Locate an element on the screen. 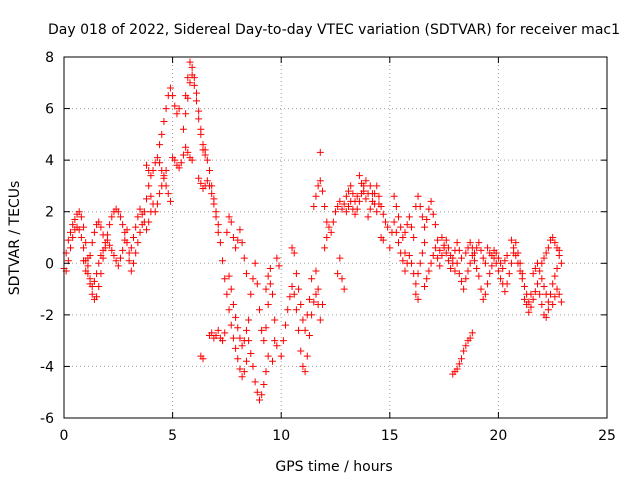  x-tick-label: 25 is located at coordinates (607, 436).